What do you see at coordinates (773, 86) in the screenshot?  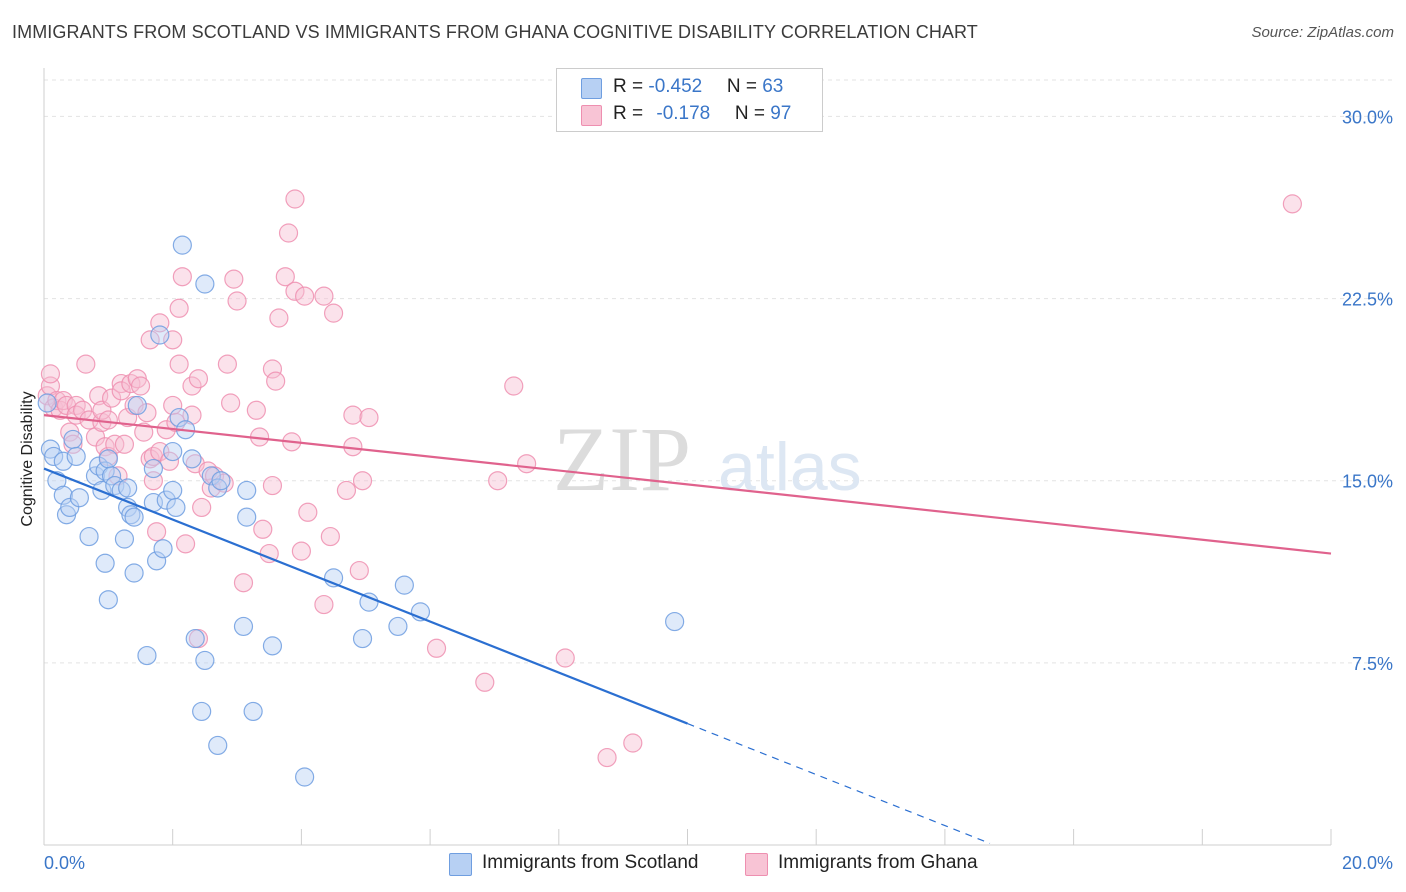 I see `scotland-n-value: 63` at bounding box center [773, 86].